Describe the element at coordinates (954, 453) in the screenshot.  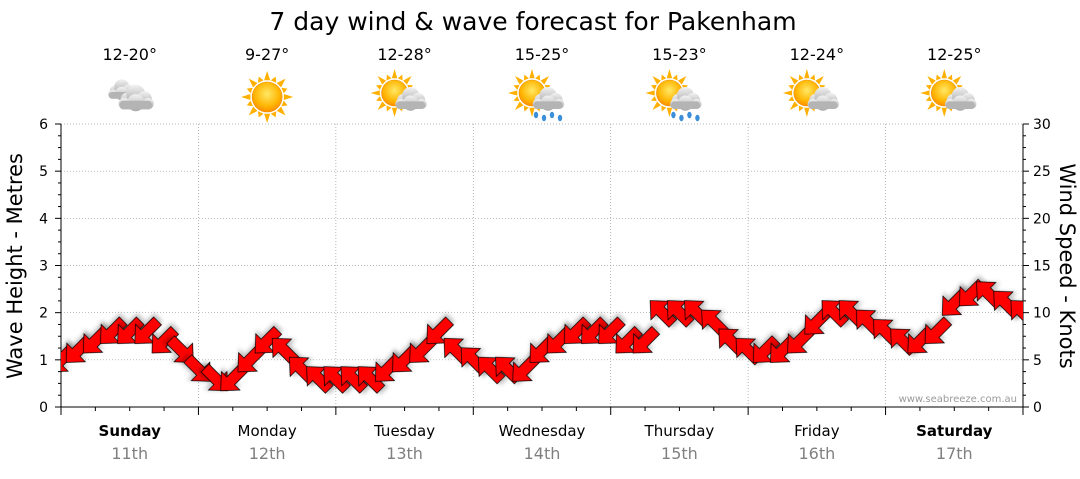
I see `day-date: 17th` at that location.